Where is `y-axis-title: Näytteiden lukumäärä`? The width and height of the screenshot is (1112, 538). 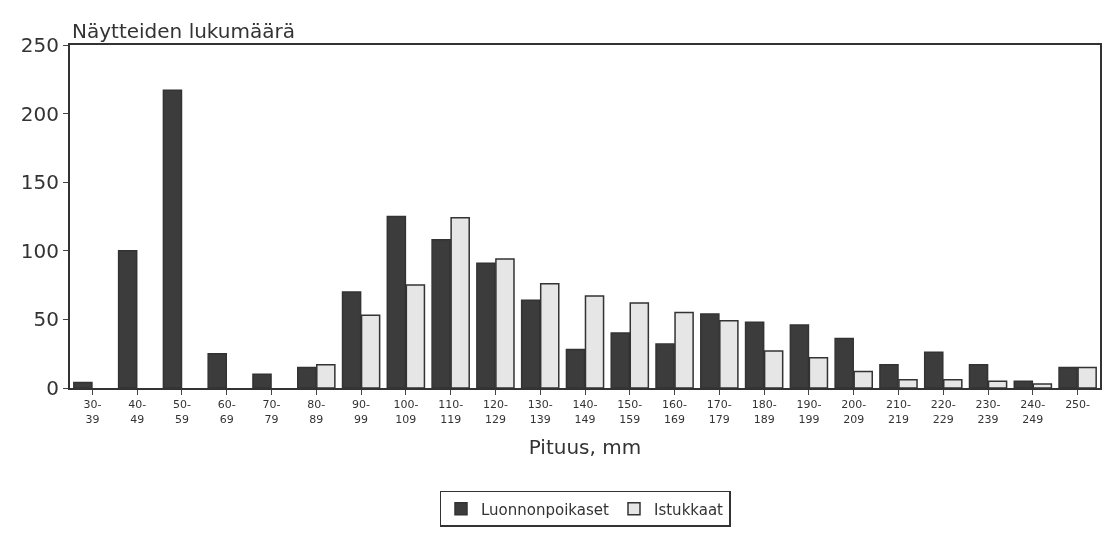
y-axis-title: Näytteiden lukumäärä is located at coordinates (183, 31).